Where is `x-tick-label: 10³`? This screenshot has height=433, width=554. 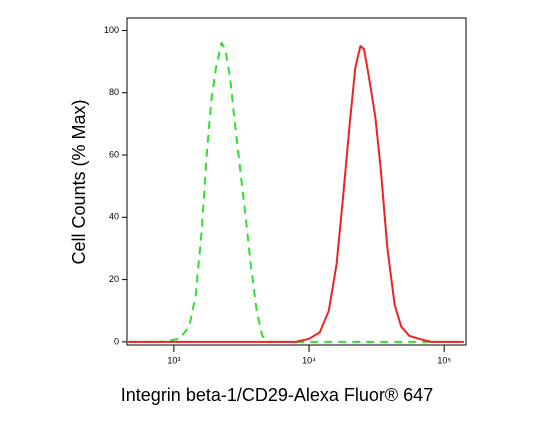
x-tick-label: 10³ is located at coordinates (173, 360).